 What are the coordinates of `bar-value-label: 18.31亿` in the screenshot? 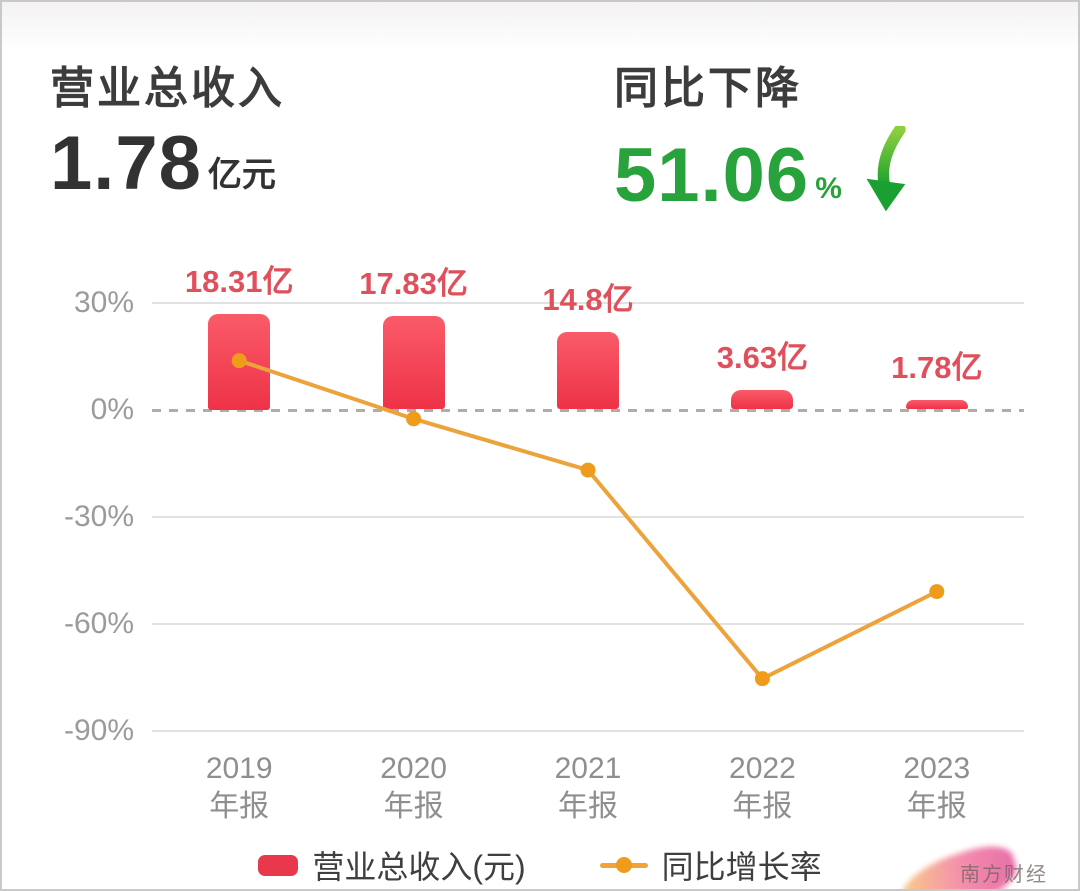 It's located at (239, 281).